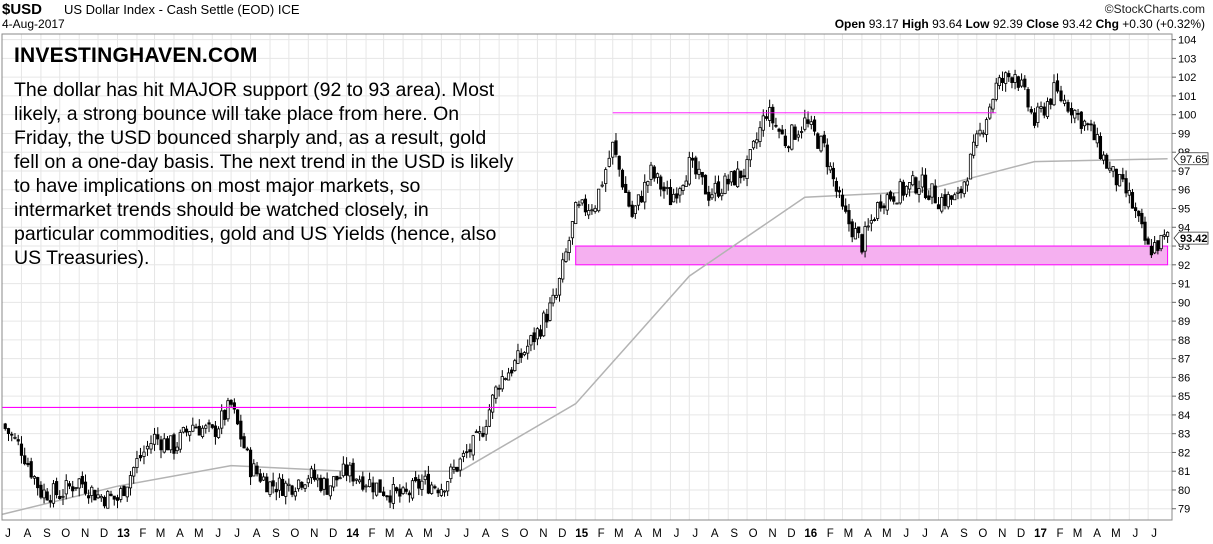 The image size is (1213, 544). What do you see at coordinates (947, 24) in the screenshot?
I see `high-value: 93.64` at bounding box center [947, 24].